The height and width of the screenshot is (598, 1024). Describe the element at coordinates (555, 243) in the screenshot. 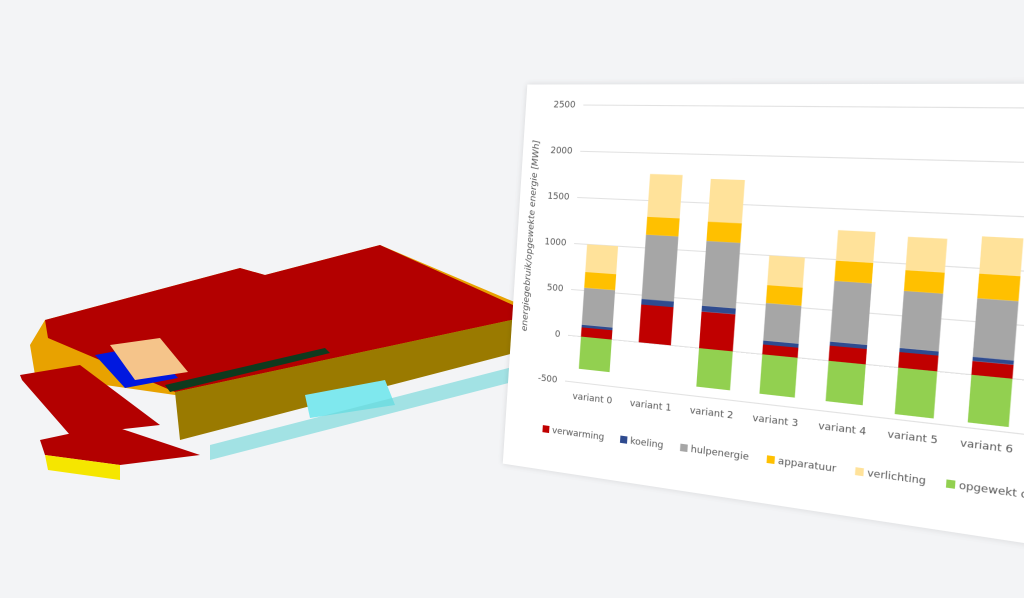

I see `y-tick-label: 1000` at that location.